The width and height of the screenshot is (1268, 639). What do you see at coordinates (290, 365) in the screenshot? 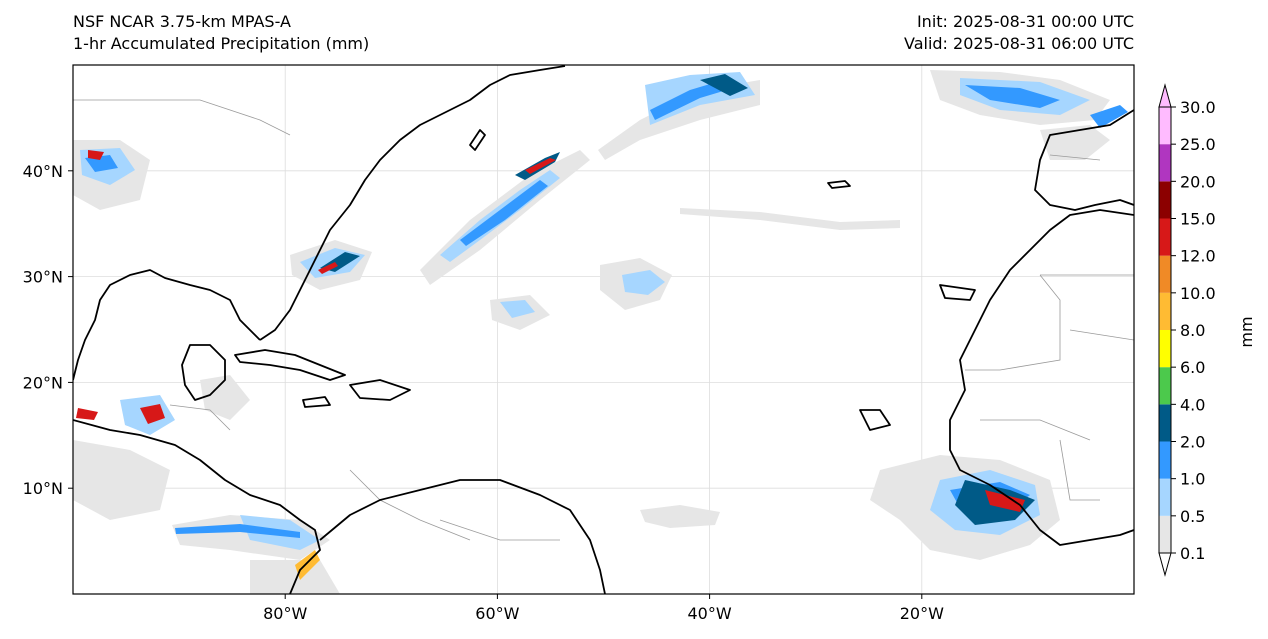
I see `coastline-cuba` at bounding box center [290, 365].